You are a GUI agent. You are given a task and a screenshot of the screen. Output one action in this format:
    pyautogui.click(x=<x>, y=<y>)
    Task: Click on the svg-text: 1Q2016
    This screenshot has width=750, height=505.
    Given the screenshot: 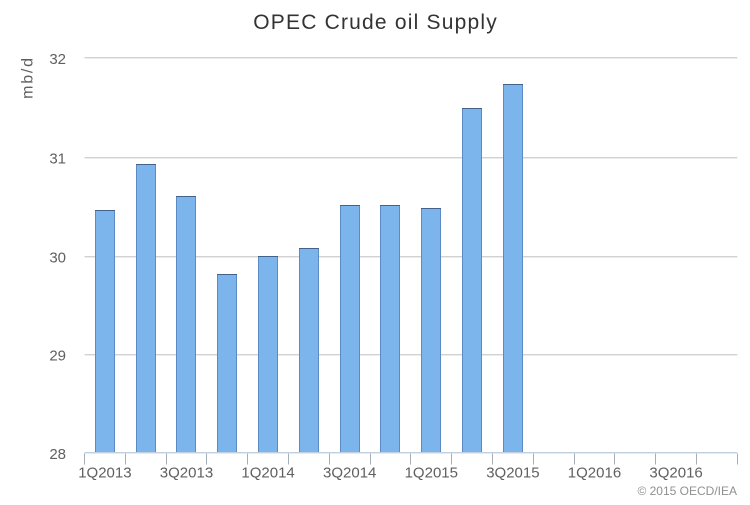 What is the action you would take?
    pyautogui.click(x=594, y=473)
    